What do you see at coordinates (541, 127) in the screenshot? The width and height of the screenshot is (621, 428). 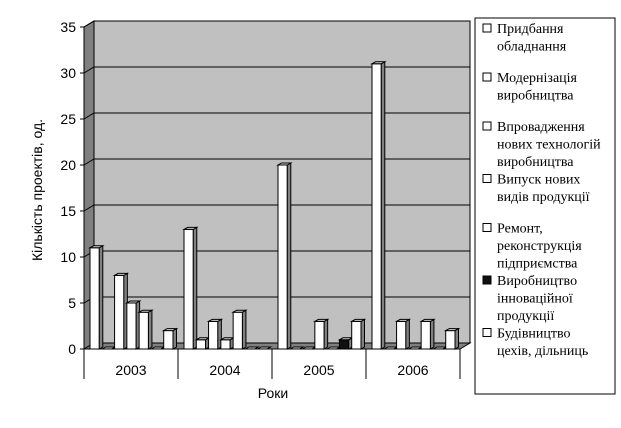 I see `legend-label: Впровадження` at bounding box center [541, 127].